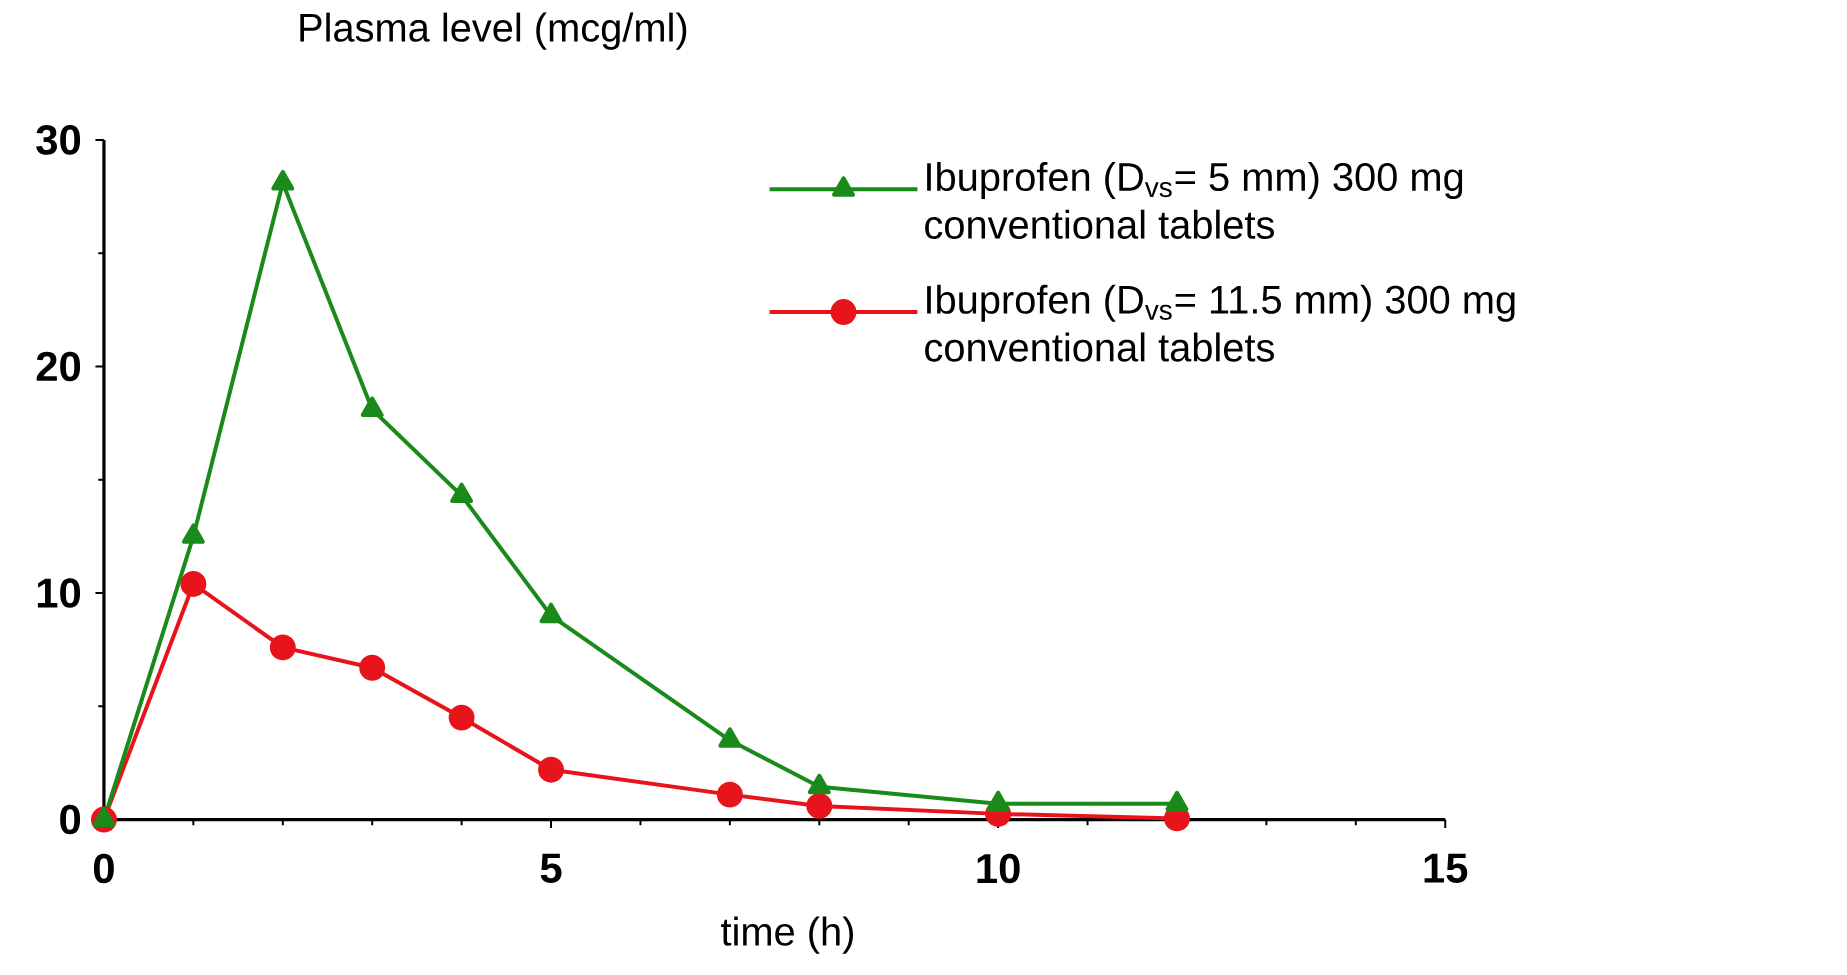 The height and width of the screenshot is (975, 1847). I want to click on x-tick-label: 15, so click(1446, 868).